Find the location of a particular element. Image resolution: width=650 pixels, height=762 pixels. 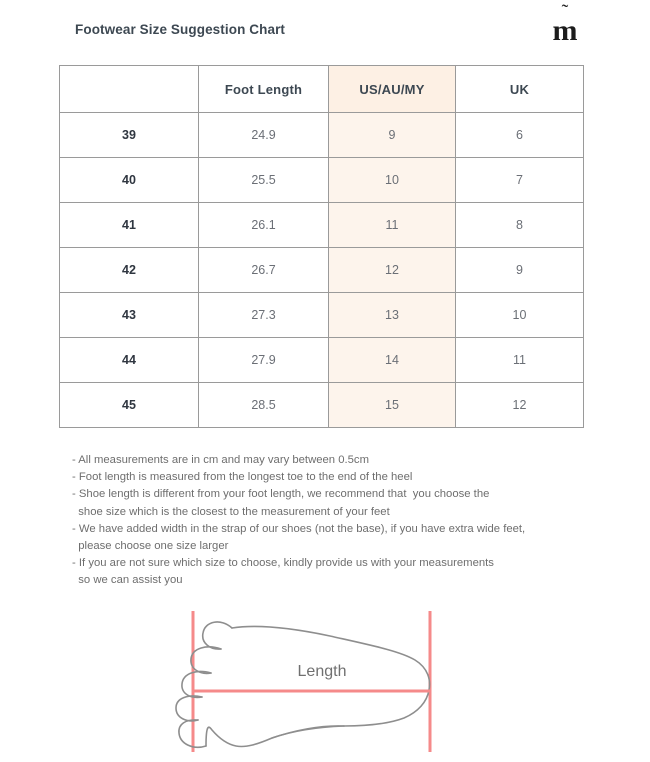

cell-uk: 10 is located at coordinates (519, 315).